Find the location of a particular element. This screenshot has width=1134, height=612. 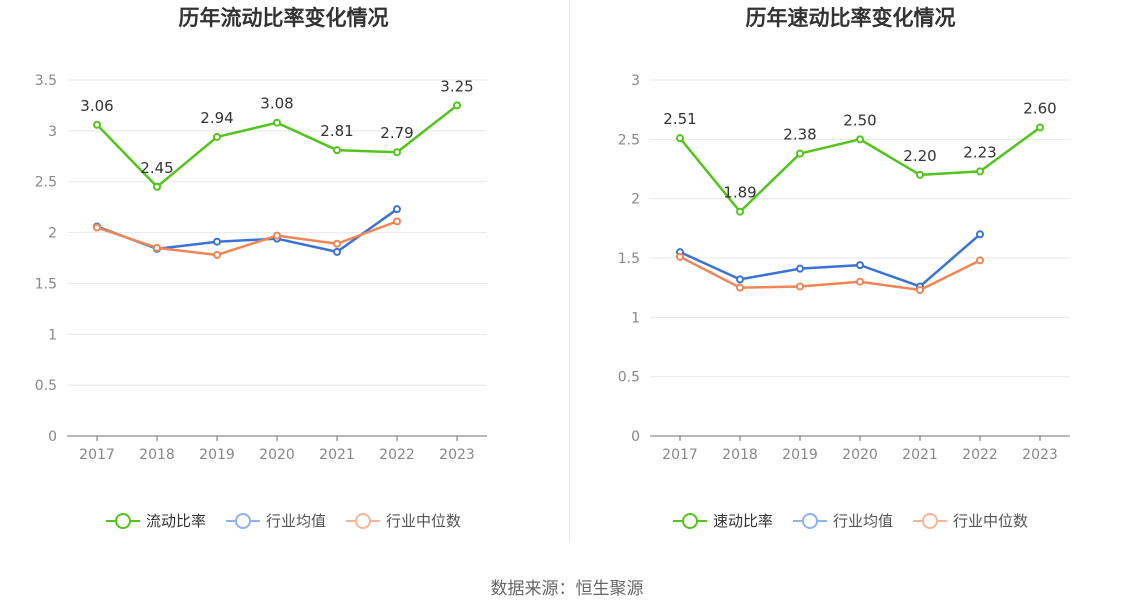

data-label: 3.08 is located at coordinates (276, 104).